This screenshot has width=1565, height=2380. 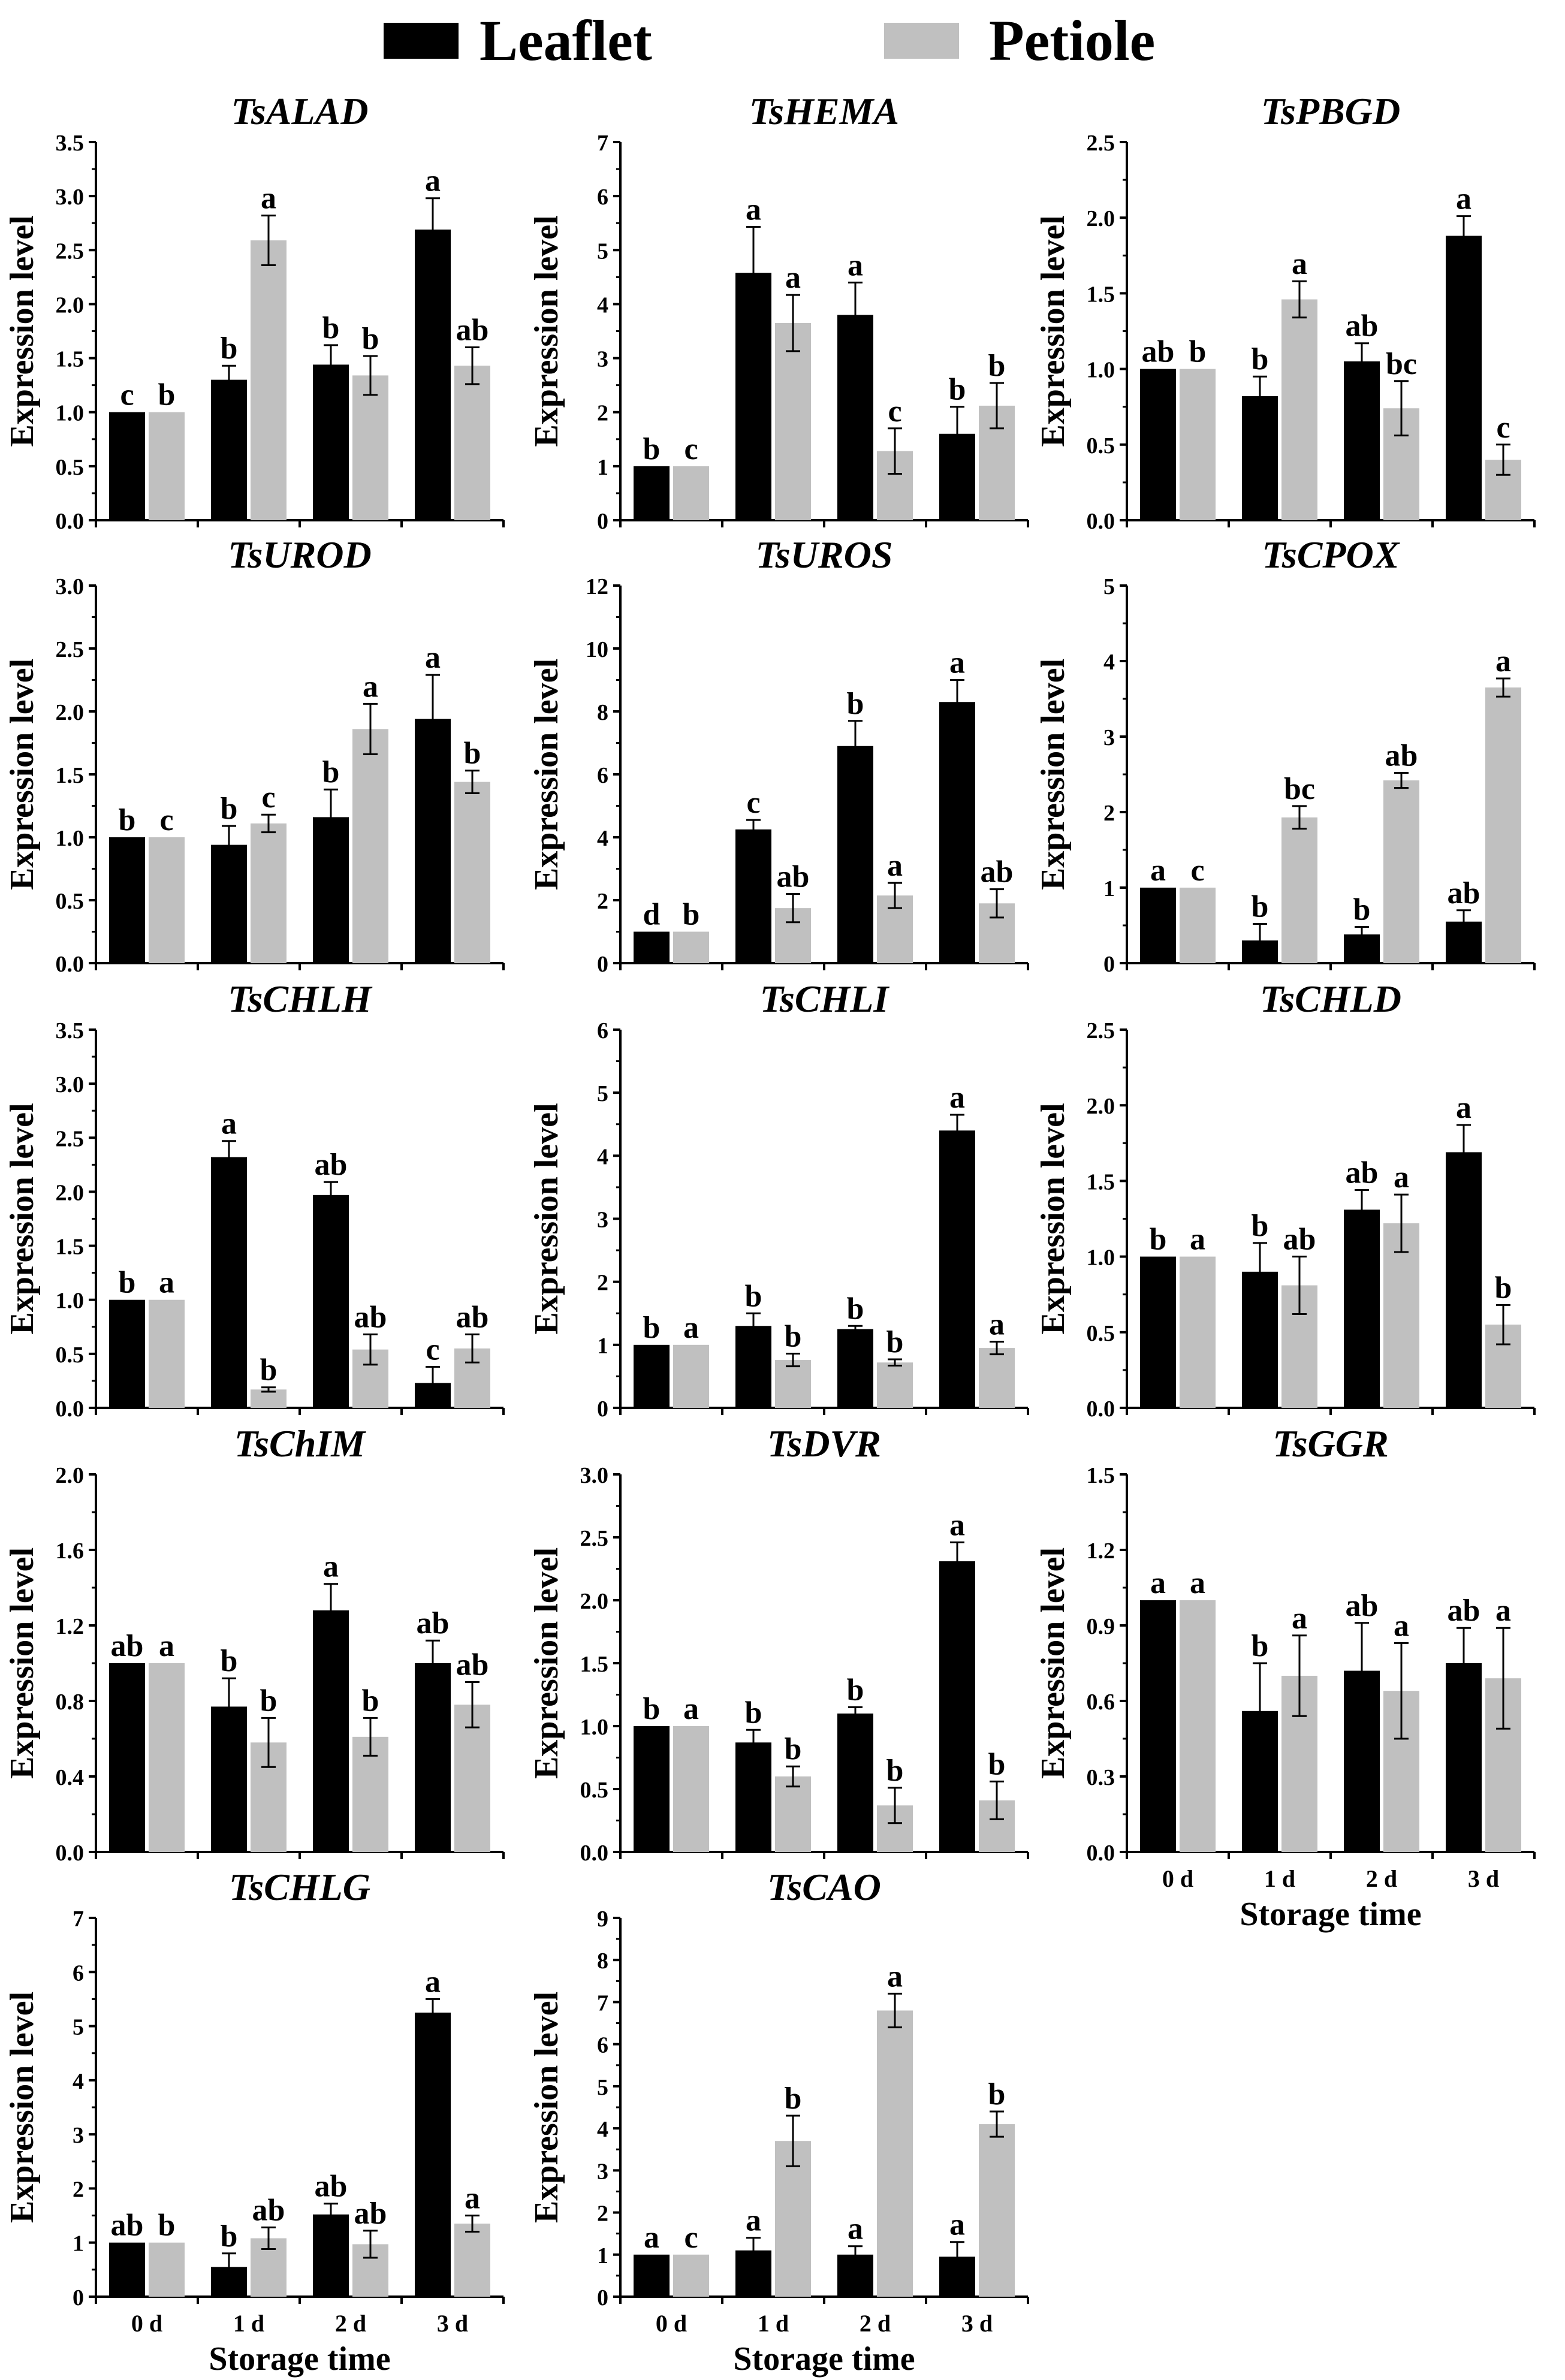 I want to click on x-tick-label: 0 d, so click(x=146, y=2323).